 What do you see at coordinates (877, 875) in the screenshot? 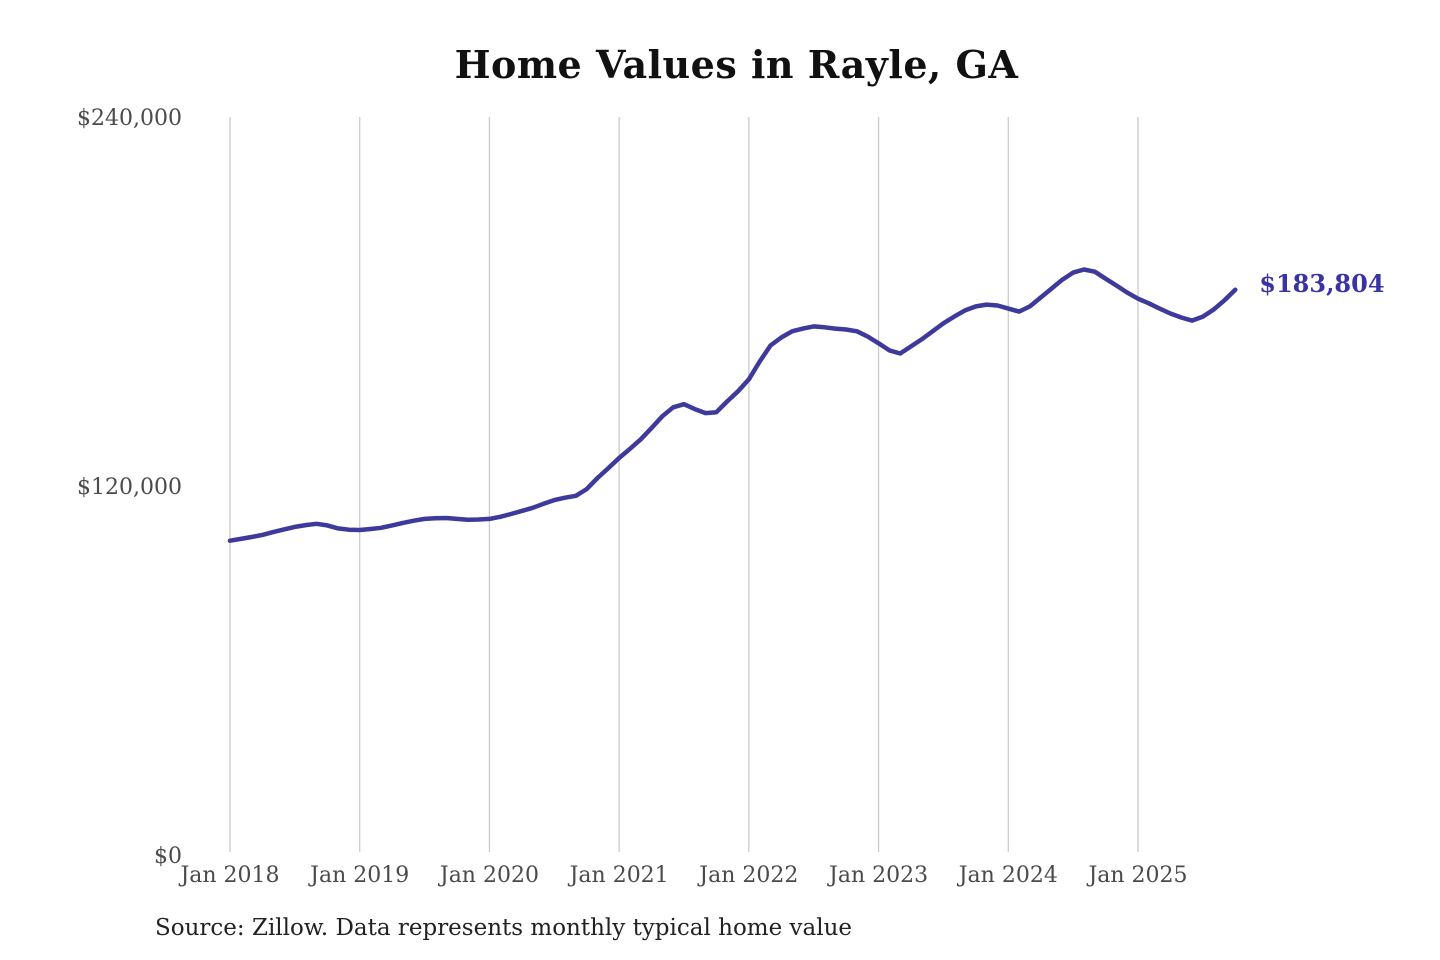
I see `x-tick-label: Jan 2023` at bounding box center [877, 875].